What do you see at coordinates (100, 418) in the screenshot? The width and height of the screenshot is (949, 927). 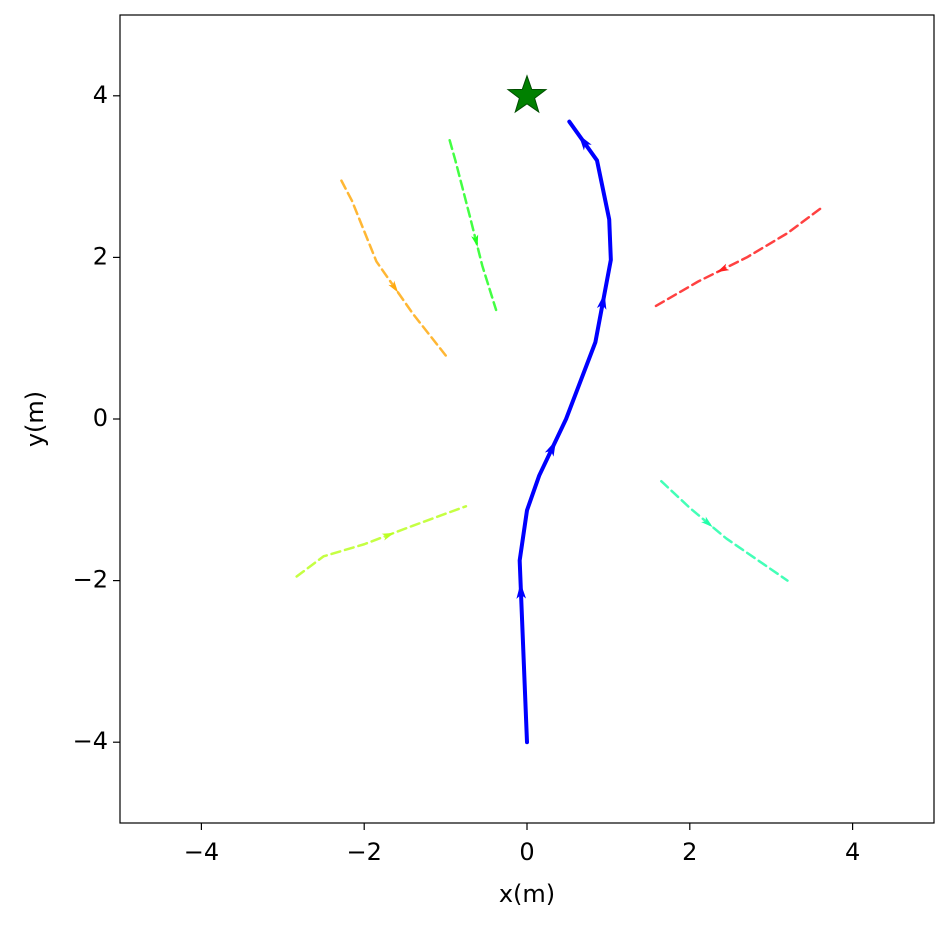 I see `y-tick-label: 0` at bounding box center [100, 418].